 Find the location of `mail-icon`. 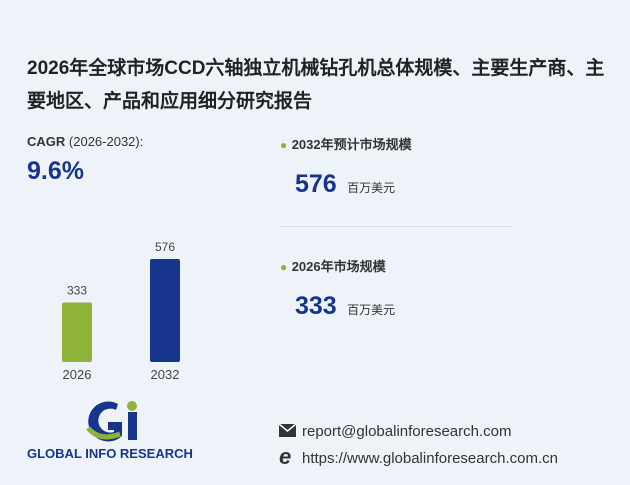

mail-icon is located at coordinates (287, 430).